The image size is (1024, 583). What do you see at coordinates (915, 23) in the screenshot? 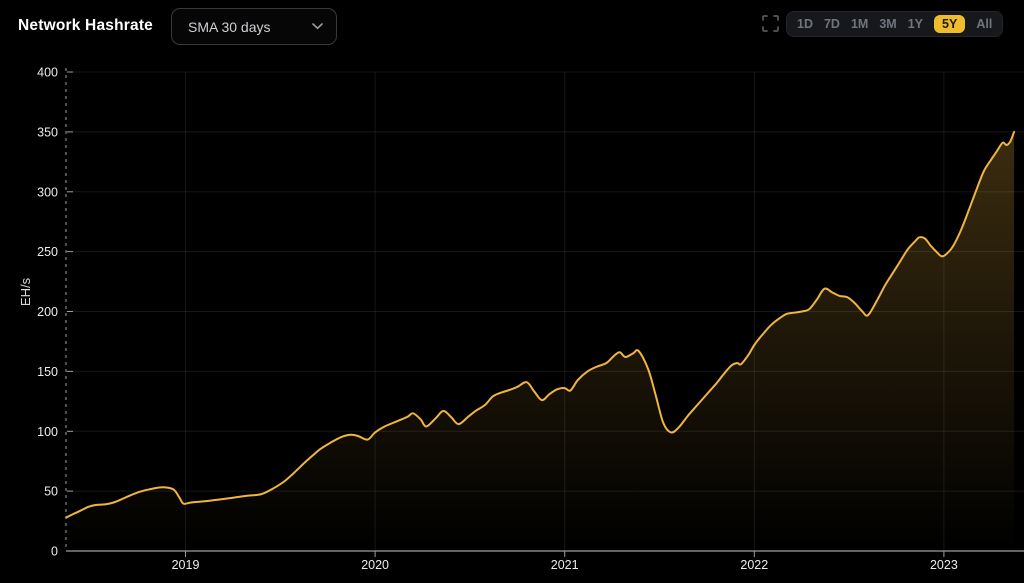
I see `range-button-1y: 1Y` at bounding box center [915, 23].